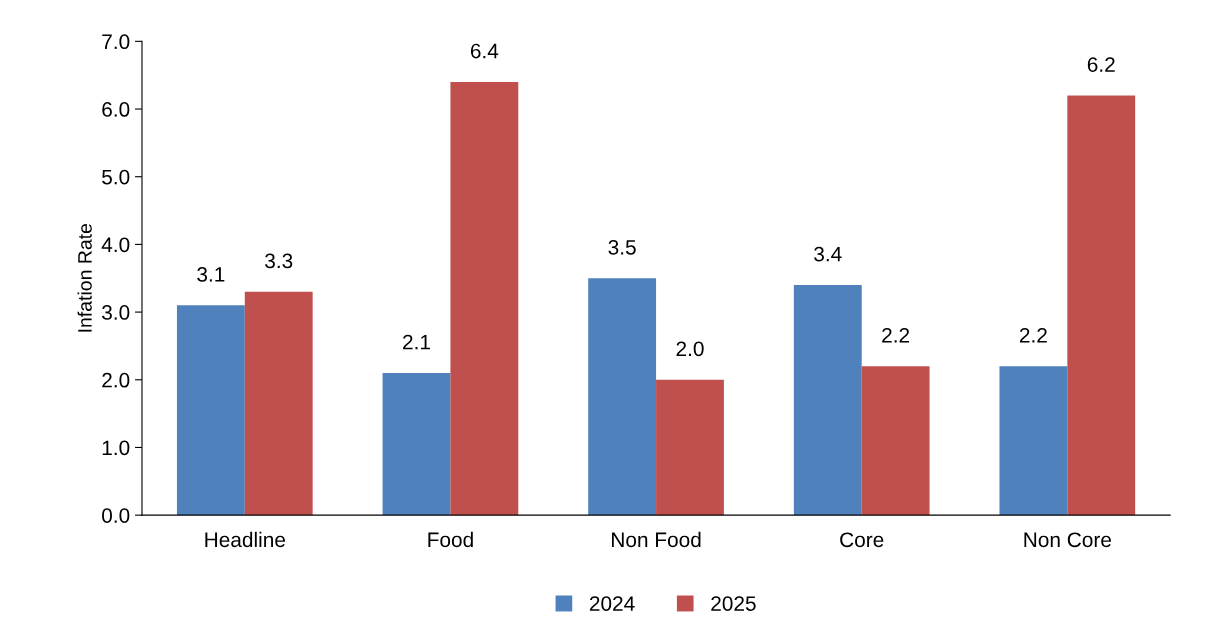 The height and width of the screenshot is (636, 1224). What do you see at coordinates (279, 261) in the screenshot?
I see `data-label: 3.3` at bounding box center [279, 261].